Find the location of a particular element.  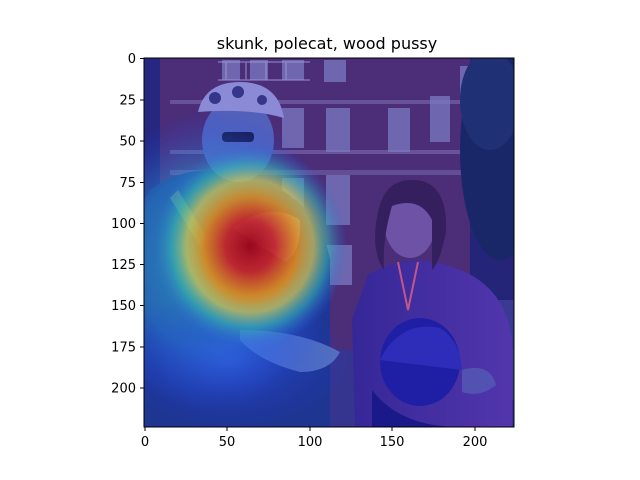

y-tick-label: 75 is located at coordinates (127, 183).